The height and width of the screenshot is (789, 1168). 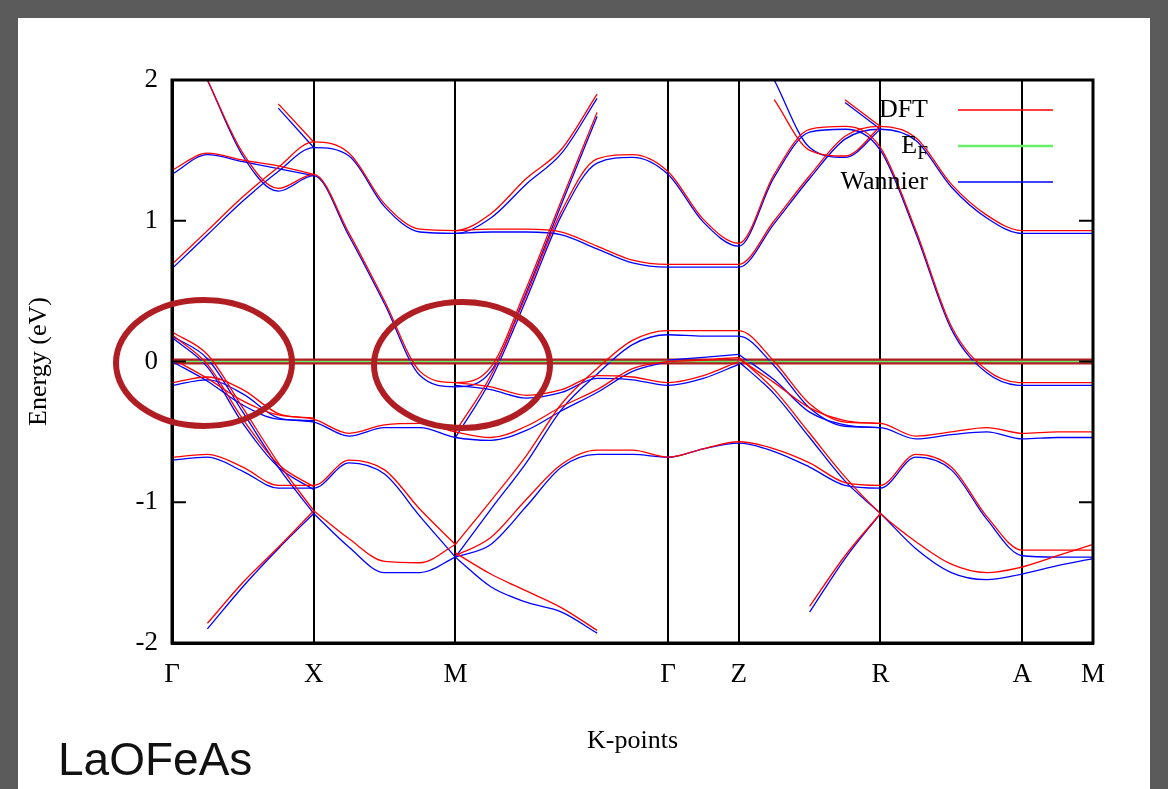 I want to click on x-tick-label: X, so click(x=313, y=673).